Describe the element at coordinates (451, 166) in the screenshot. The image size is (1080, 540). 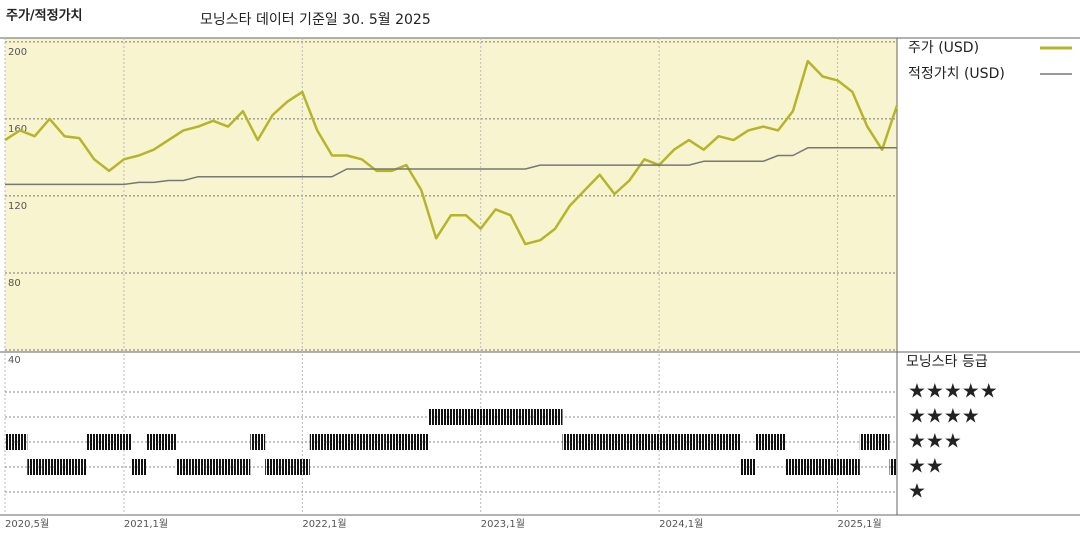
I see `series-line` at that location.